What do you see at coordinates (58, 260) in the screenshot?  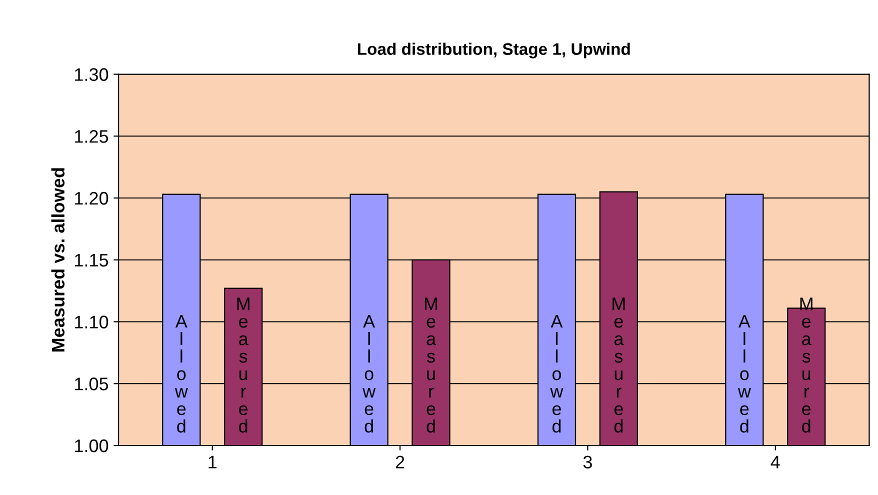 I see `y-axis-title: Measured vs. allowed` at bounding box center [58, 260].